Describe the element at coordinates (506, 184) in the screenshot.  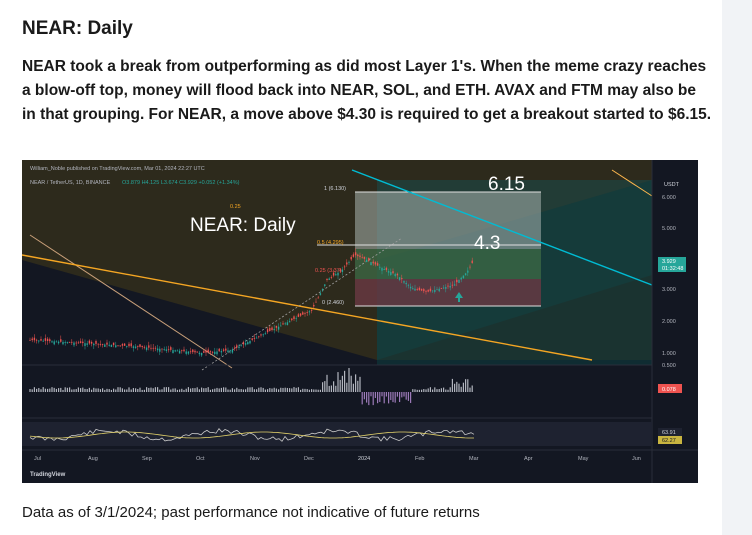
I see `target-6-15: 6.15` at that location.